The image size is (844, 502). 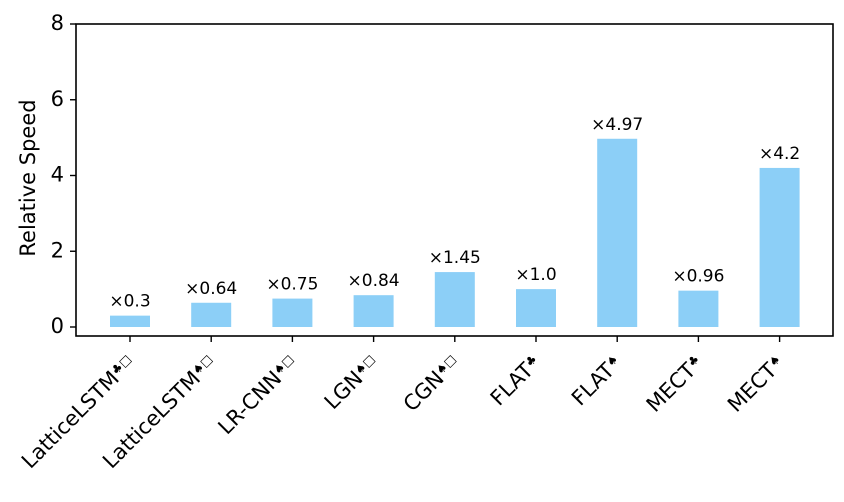 I want to click on category-name: LR-CNN, so click(x=249, y=402).